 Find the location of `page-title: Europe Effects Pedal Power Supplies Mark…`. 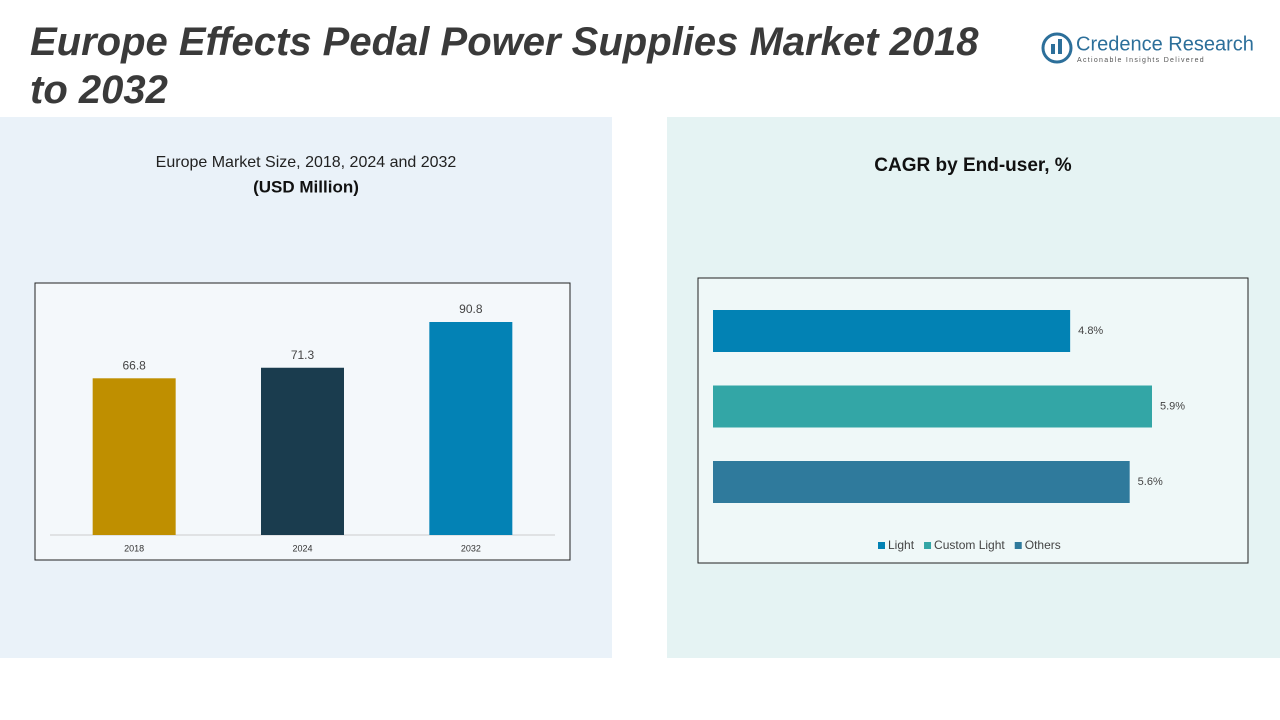

page-title: Europe Effects Pedal Power Supplies Mark… is located at coordinates (504, 66).